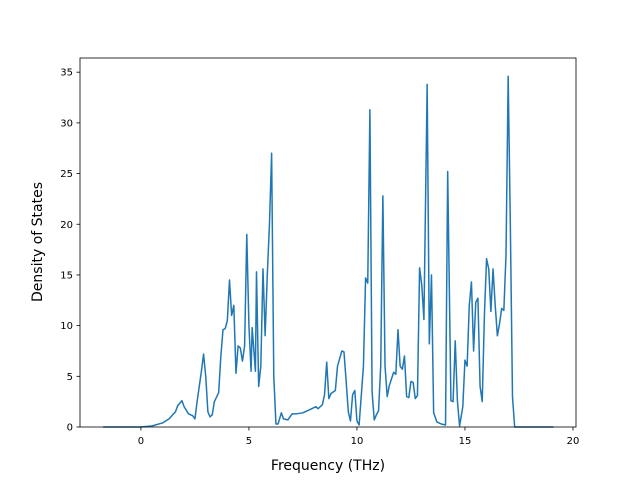 This screenshot has width=640, height=480. I want to click on y-tick-label: 0, so click(70, 428).